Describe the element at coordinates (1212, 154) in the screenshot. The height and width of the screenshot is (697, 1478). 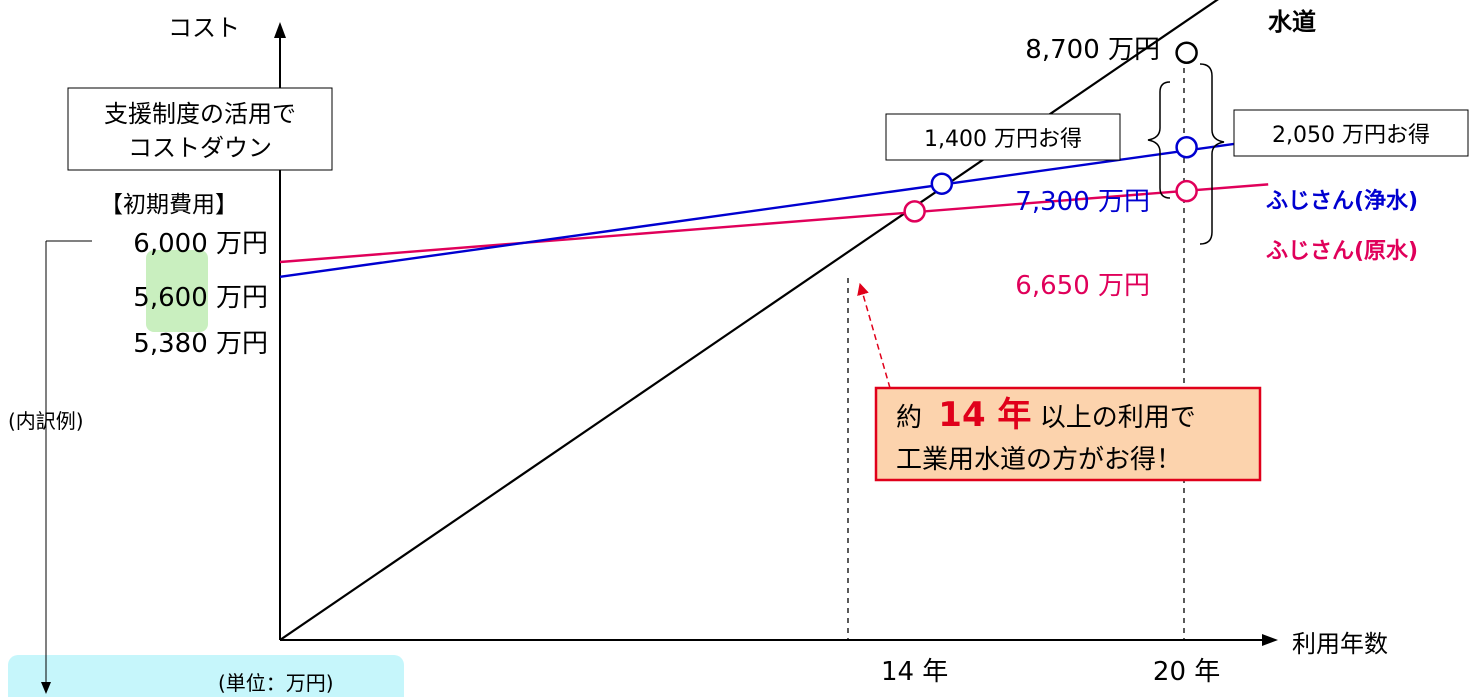
I see `brace-2050` at that location.